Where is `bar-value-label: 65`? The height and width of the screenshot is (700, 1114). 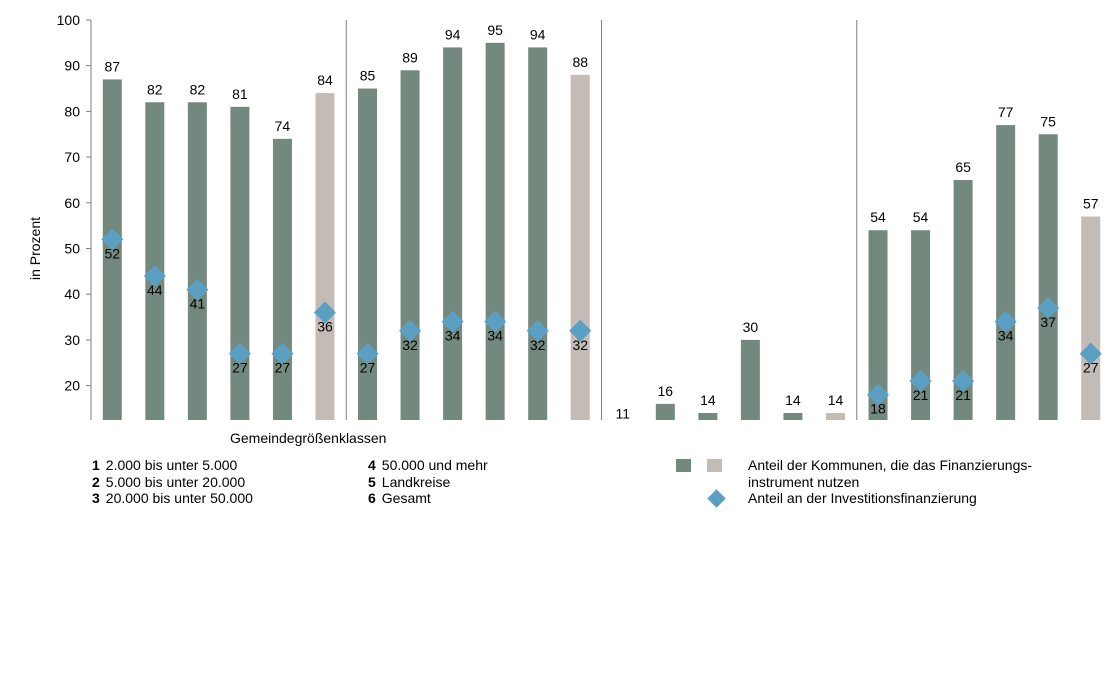
bar-value-label: 65 is located at coordinates (963, 167).